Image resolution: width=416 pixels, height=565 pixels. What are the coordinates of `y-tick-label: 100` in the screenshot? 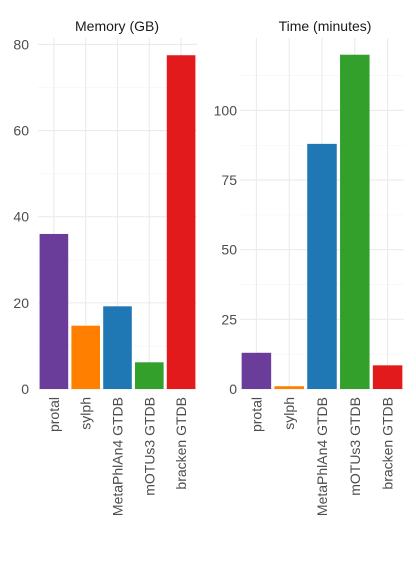 It's located at (226, 110).